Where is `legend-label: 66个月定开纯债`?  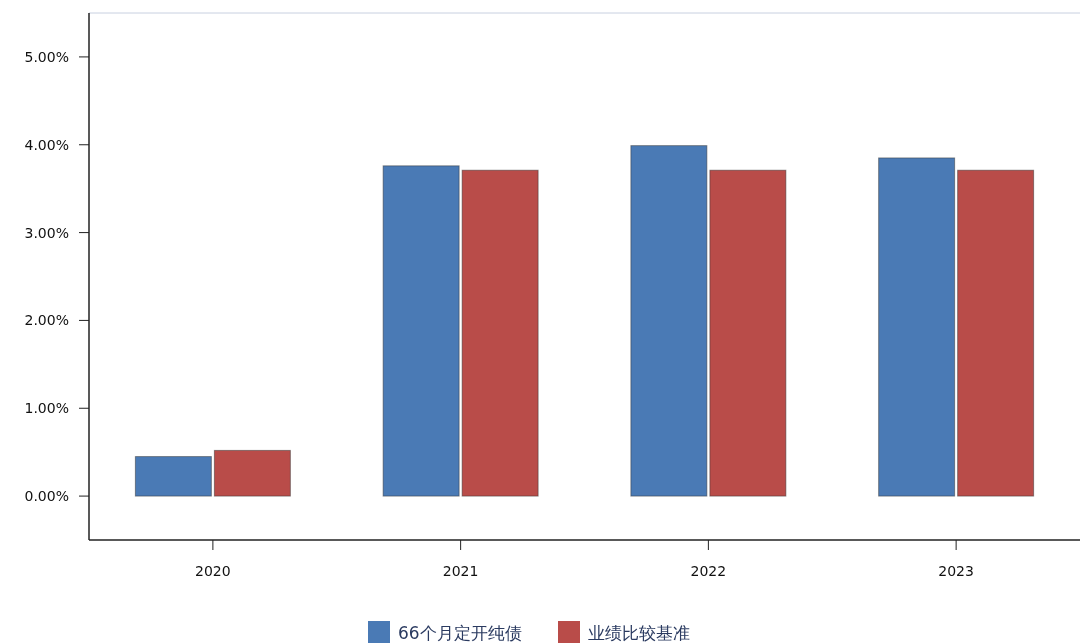
legend-label: 66个月定开纯债 is located at coordinates (460, 633).